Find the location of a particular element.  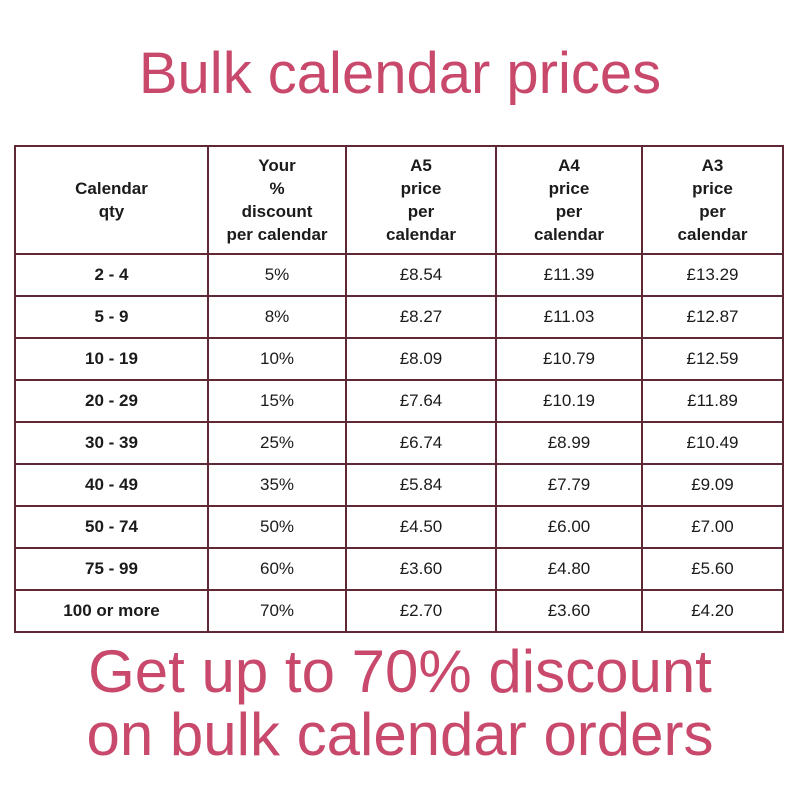

value-cell: £8.27 is located at coordinates (421, 316).